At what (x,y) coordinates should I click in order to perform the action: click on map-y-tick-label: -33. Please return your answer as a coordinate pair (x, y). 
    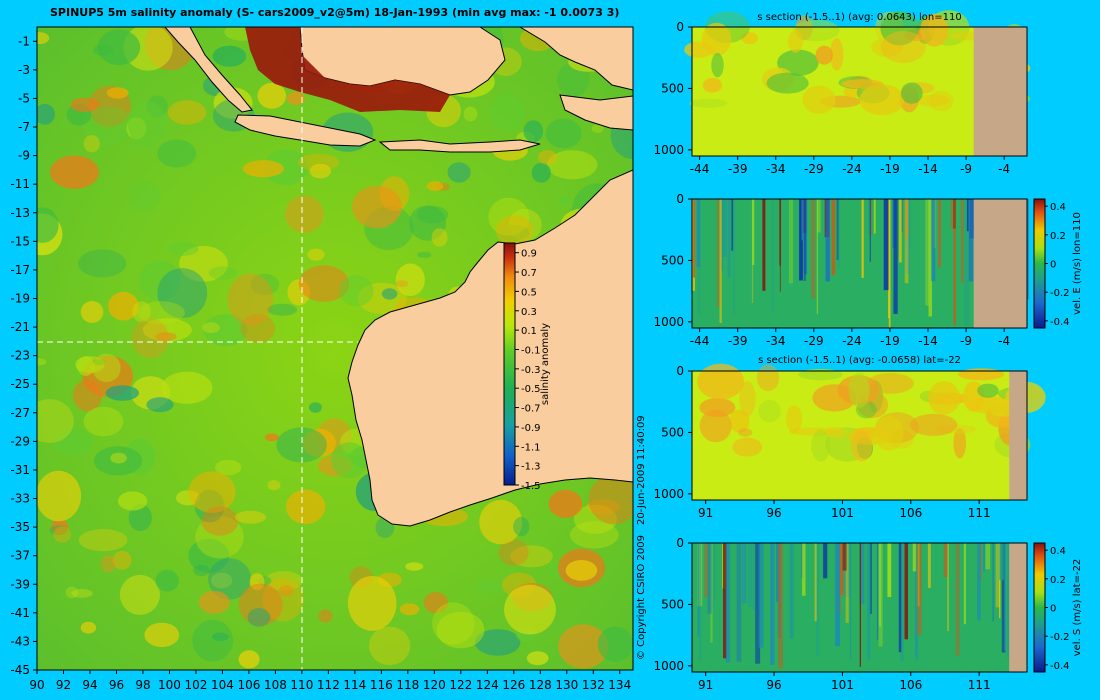
    Looking at the image, I should click on (20, 499).